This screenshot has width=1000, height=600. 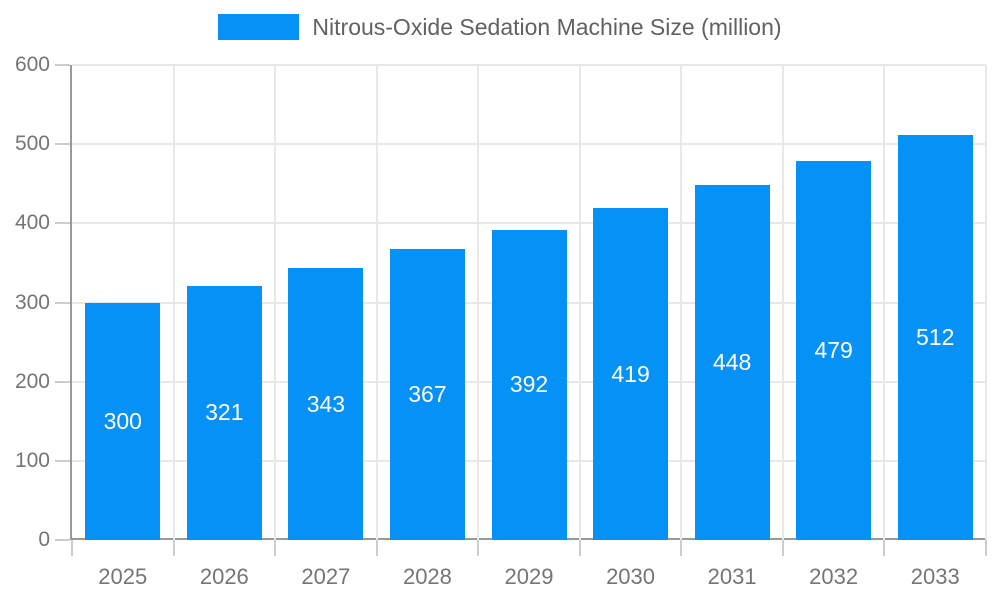 I want to click on y-axis-label: 400, so click(x=32, y=223).